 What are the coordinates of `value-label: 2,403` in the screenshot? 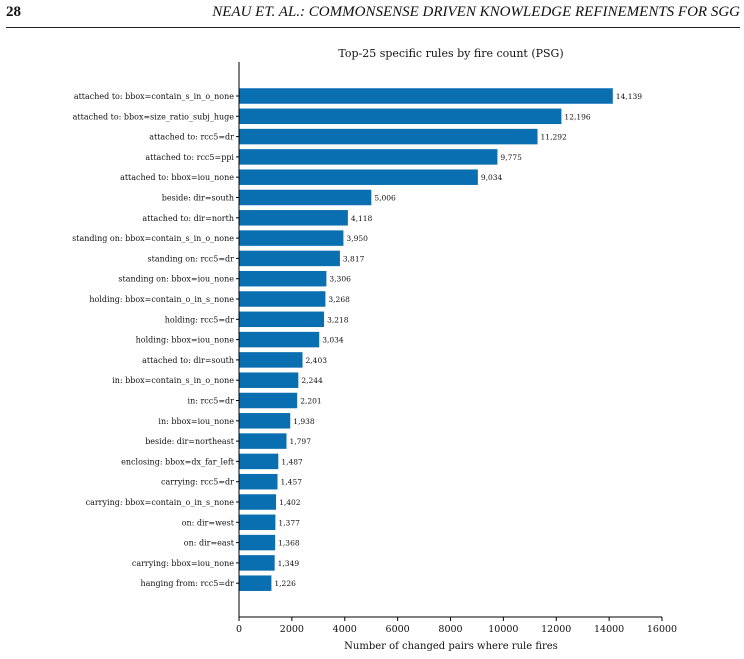 It's located at (317, 360).